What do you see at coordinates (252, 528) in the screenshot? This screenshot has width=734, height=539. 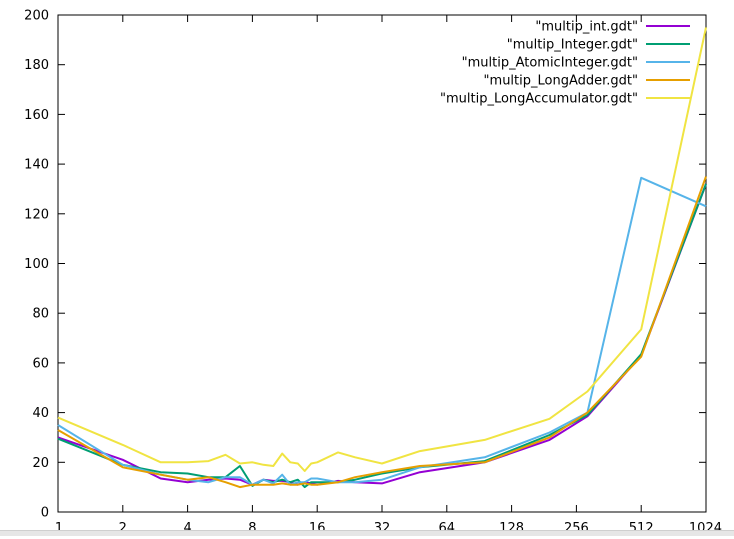 I see `x-tick-label: 8` at bounding box center [252, 528].